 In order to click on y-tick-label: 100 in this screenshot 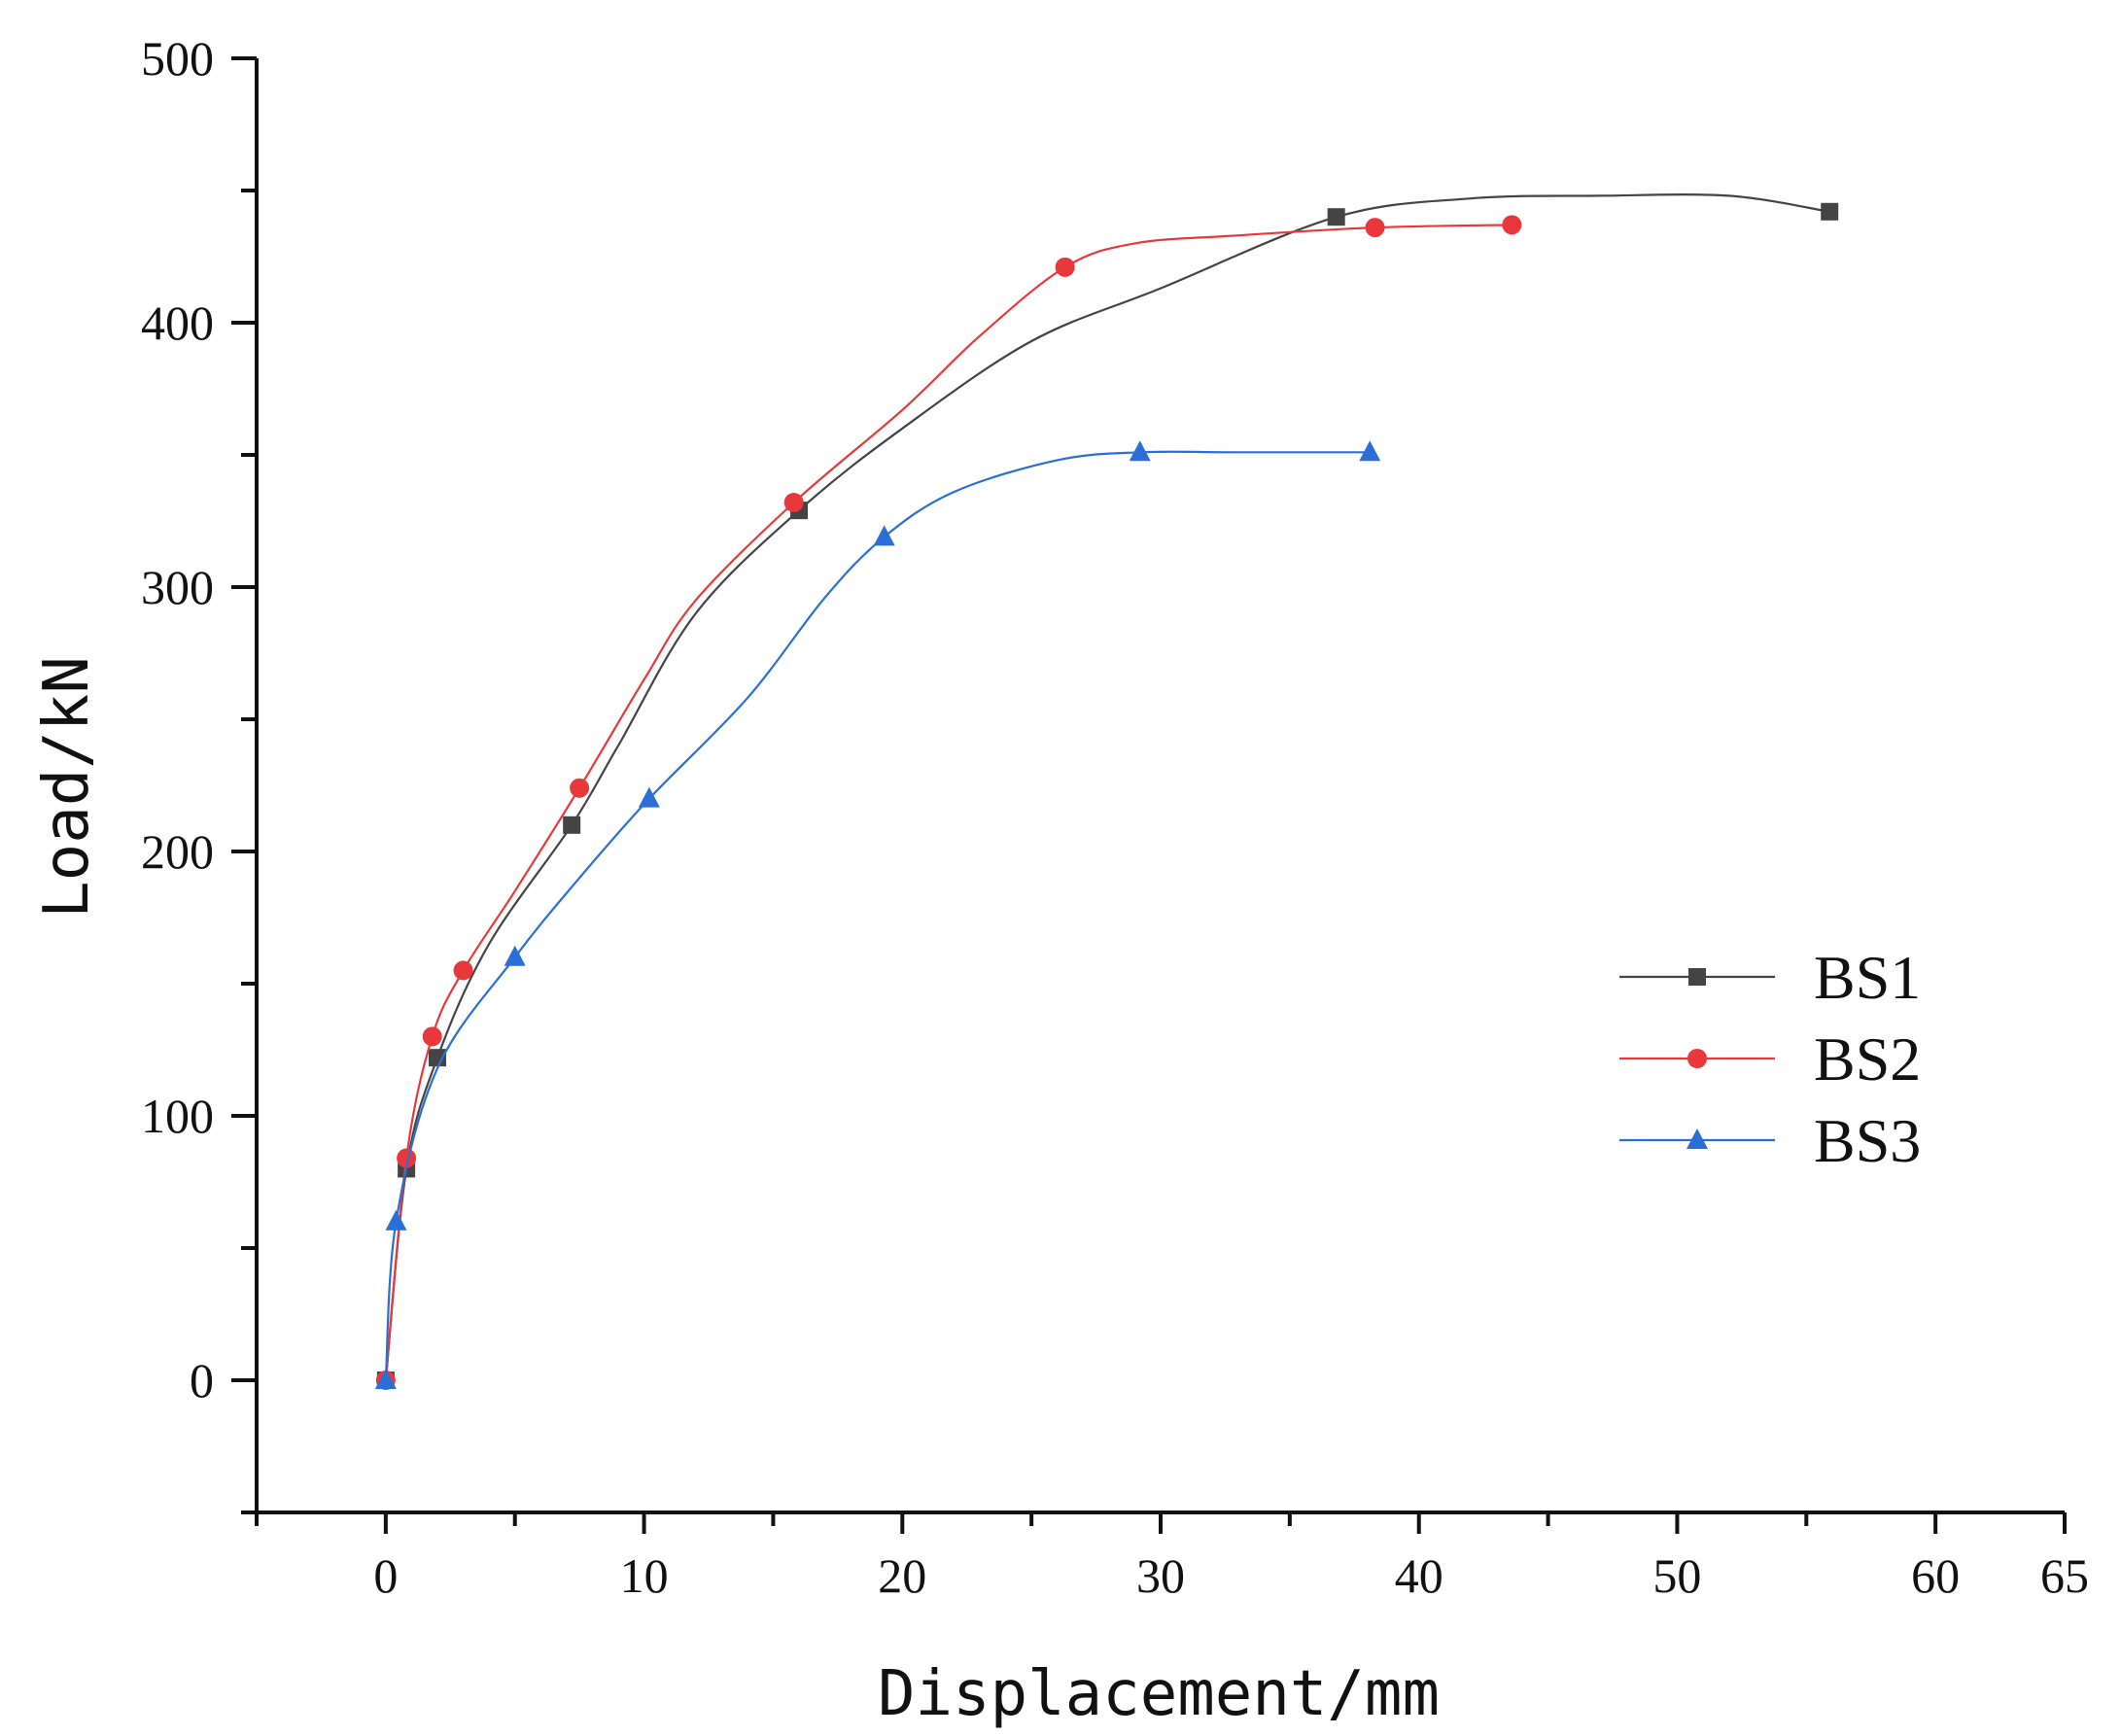, I will do `click(177, 1116)`.